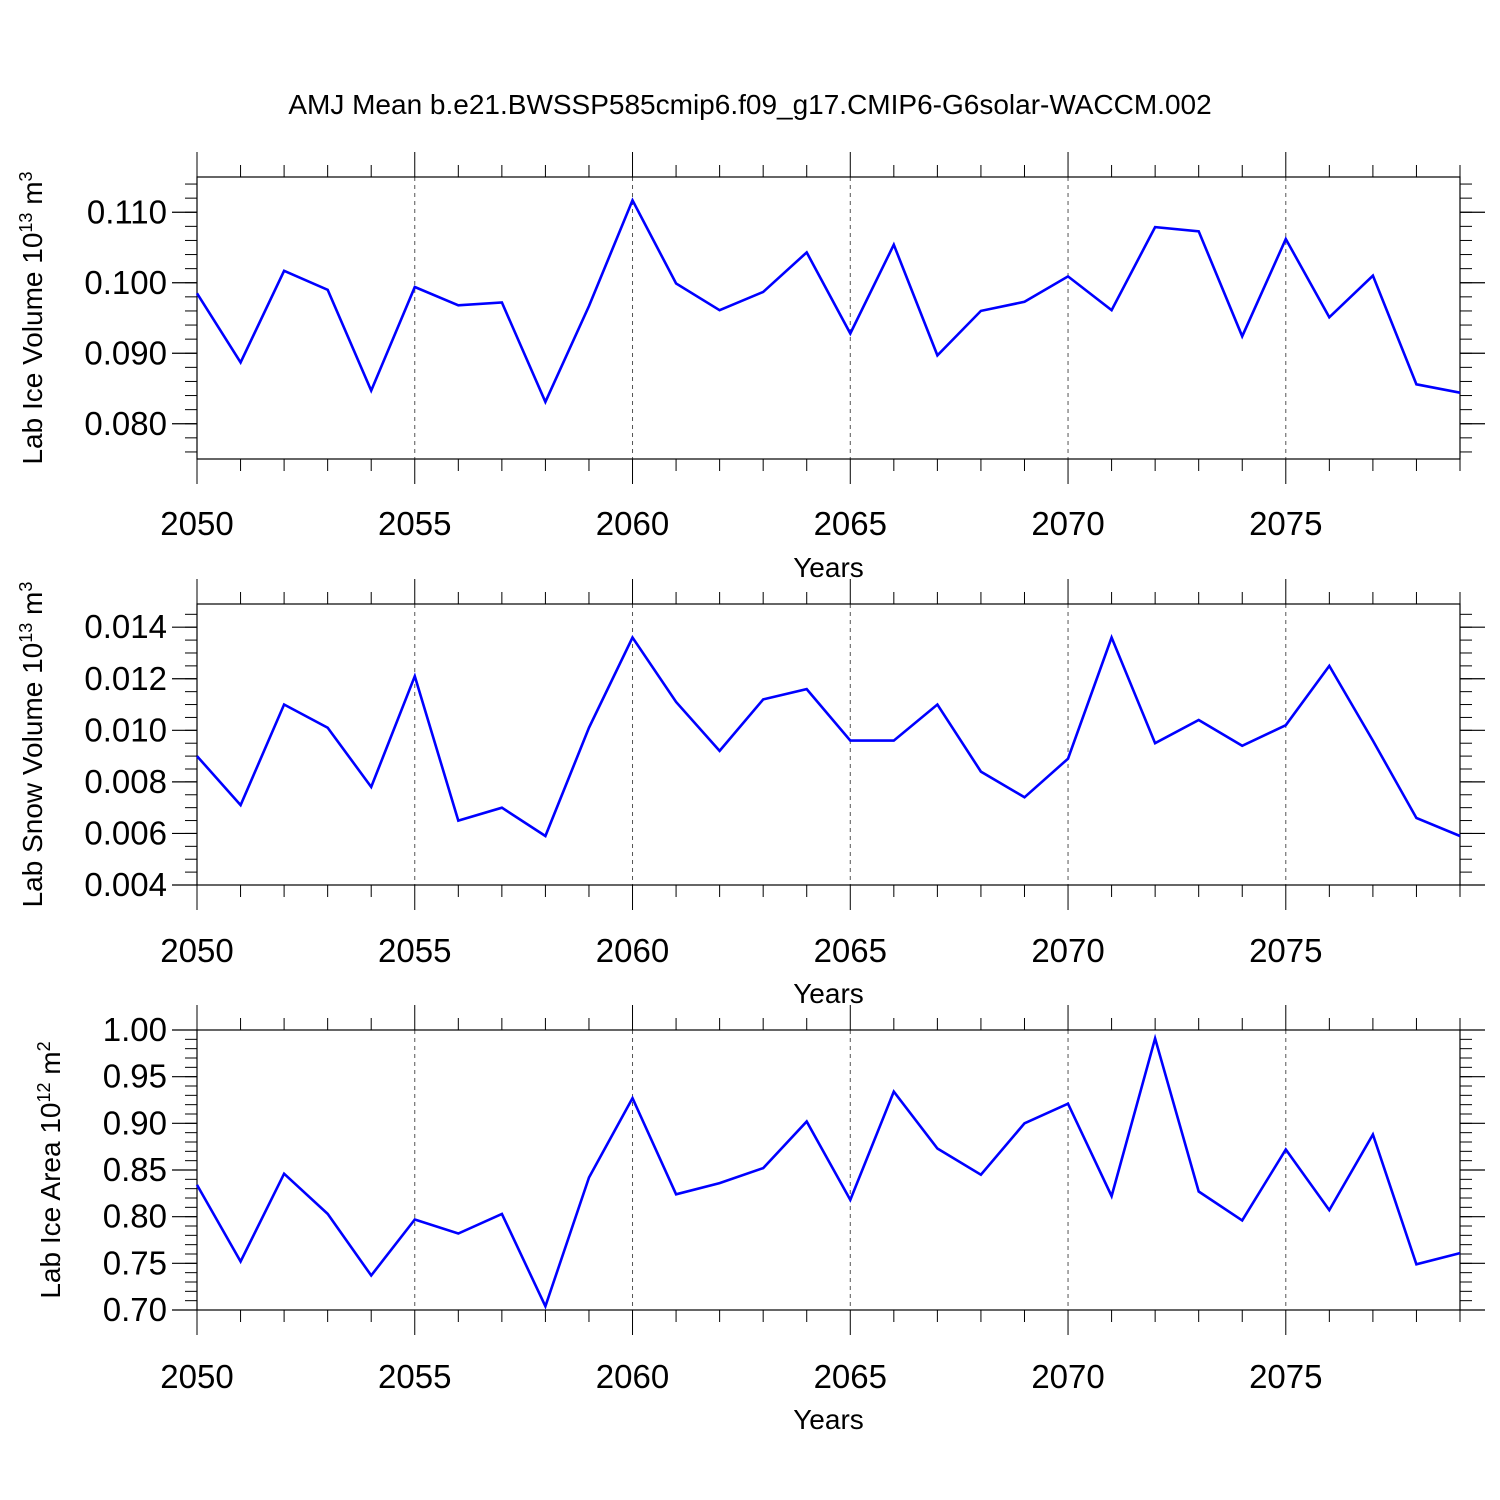 This screenshot has height=1500, width=1500. What do you see at coordinates (135, 1309) in the screenshot?
I see `y-tick-label: 0.70` at bounding box center [135, 1309].